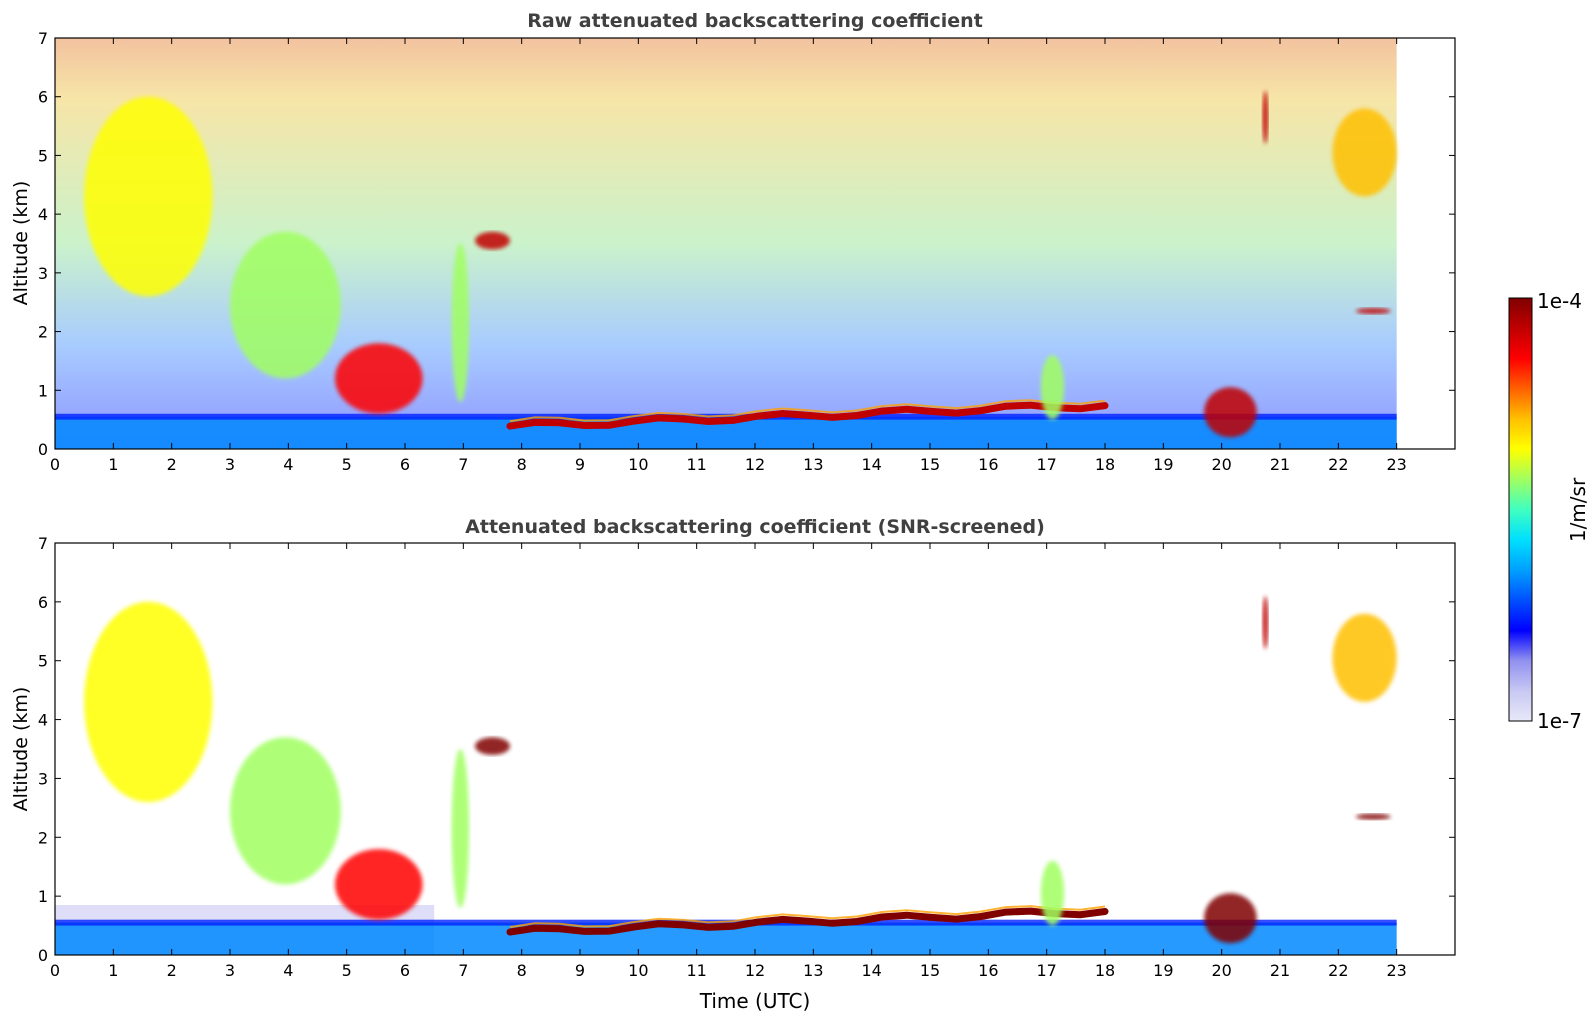 The image size is (1595, 1020). Describe the element at coordinates (1520, 509) in the screenshot. I see `colorbar-scale` at that location.